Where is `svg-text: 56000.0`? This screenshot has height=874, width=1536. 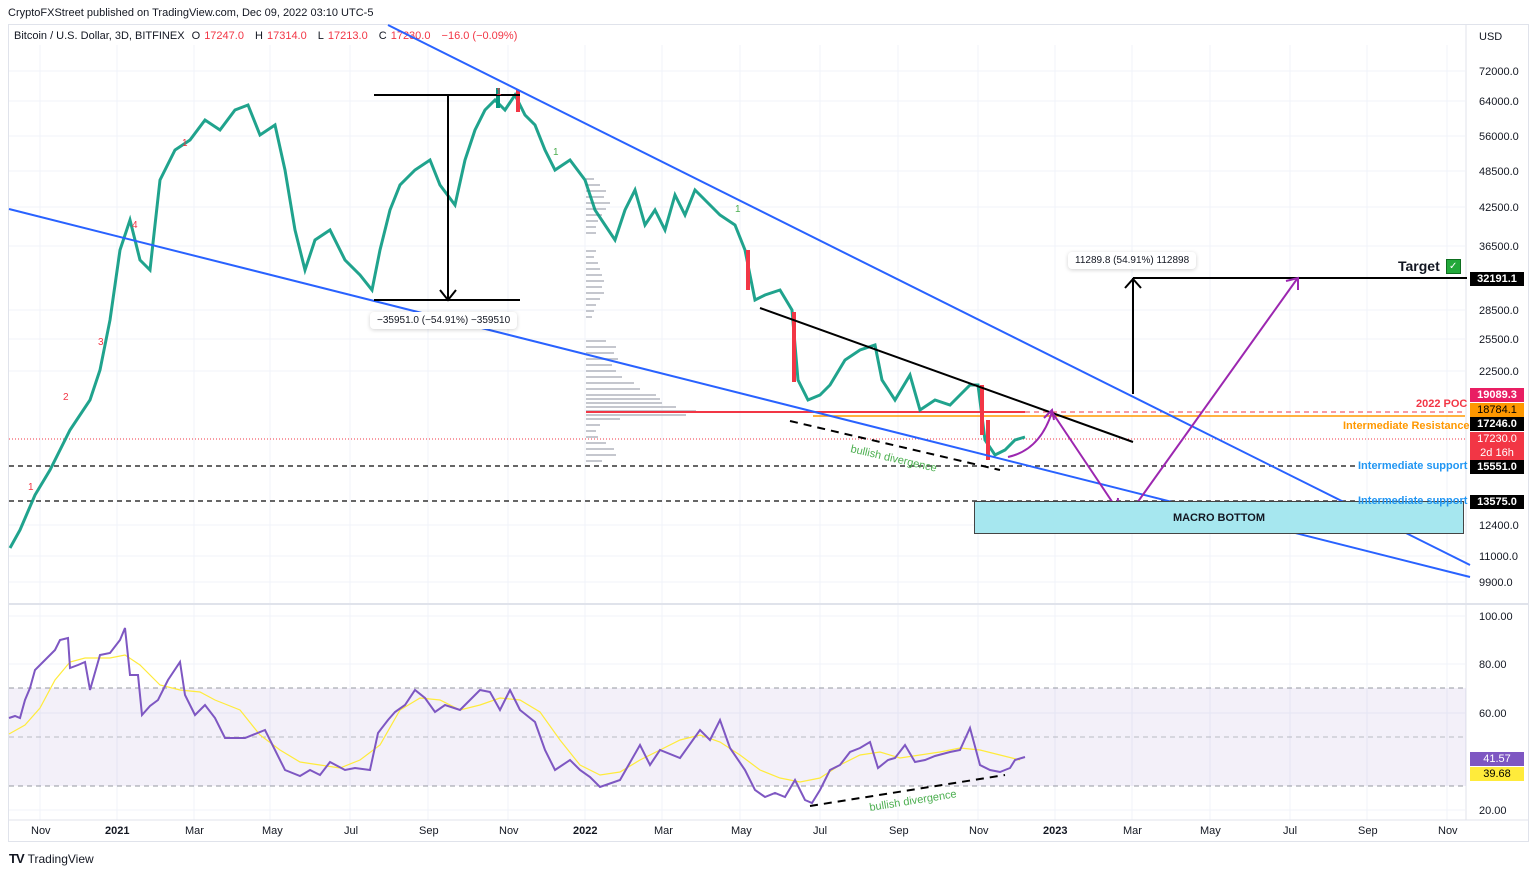 svg-text: 56000.0 is located at coordinates (1499, 137).